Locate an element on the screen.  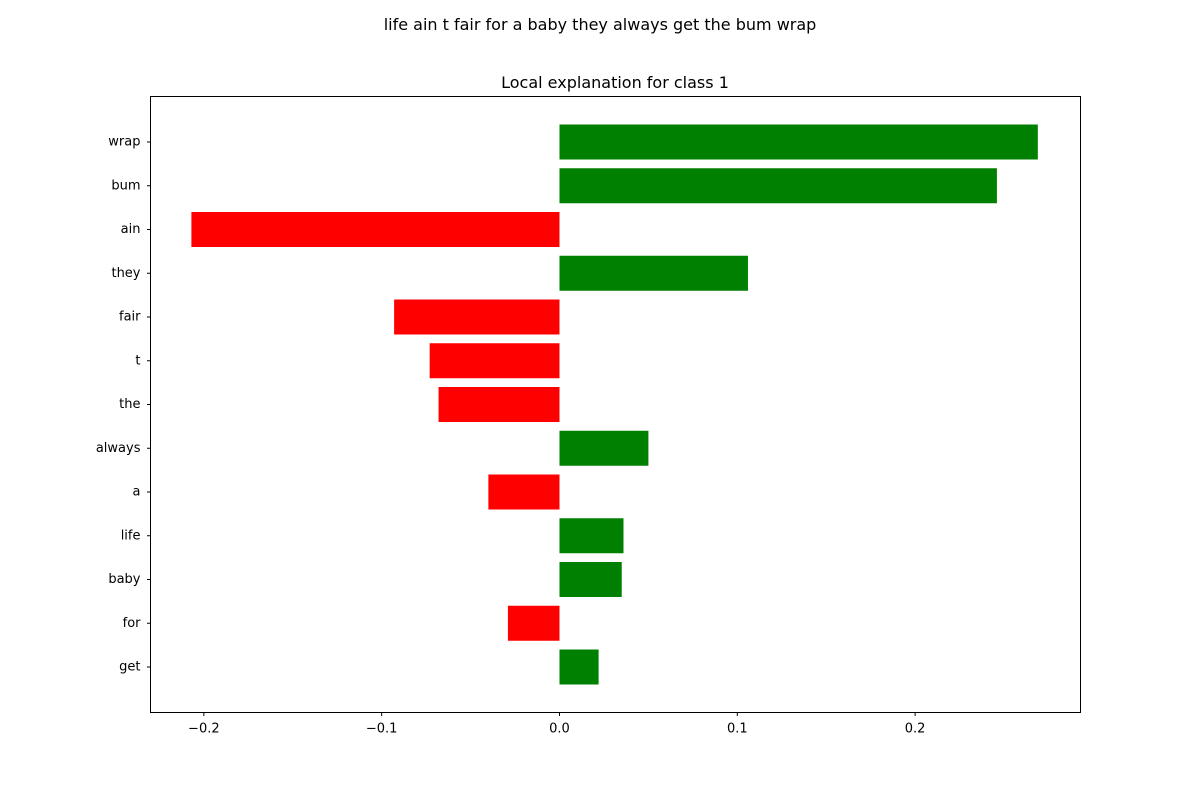
y-tick-label: always is located at coordinates (118, 448).